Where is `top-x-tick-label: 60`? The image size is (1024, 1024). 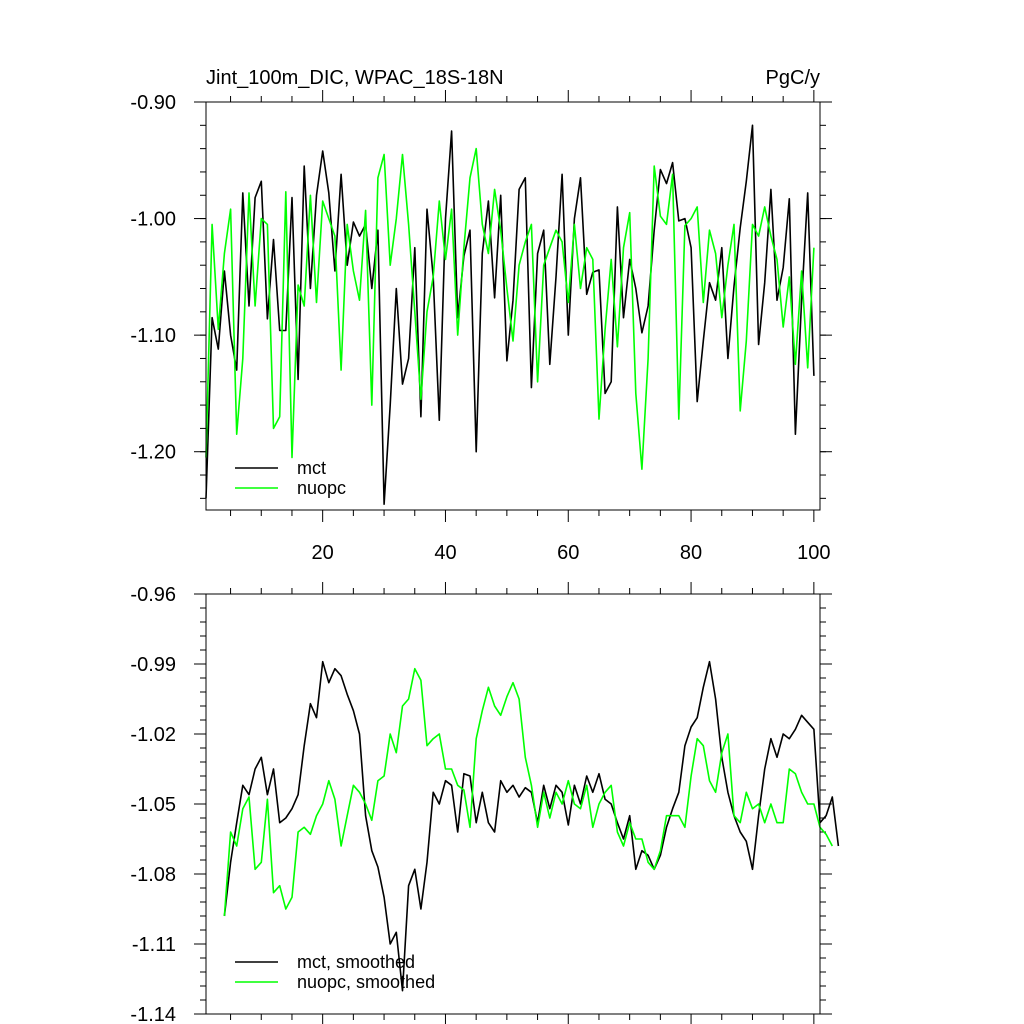
top-x-tick-label: 60 is located at coordinates (568, 553).